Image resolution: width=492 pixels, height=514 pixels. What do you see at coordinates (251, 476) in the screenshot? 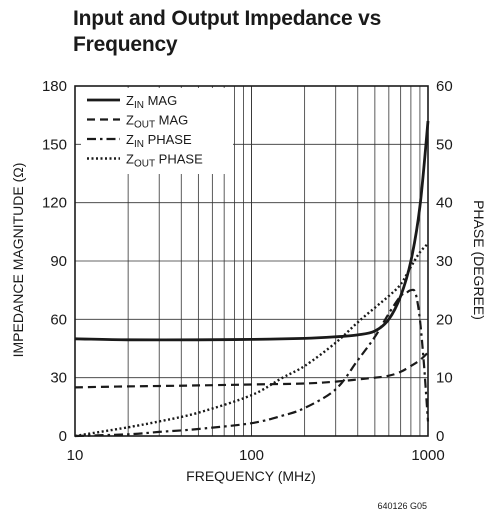
I see `x-axis-label: FREQUENCY (MHz)` at bounding box center [251, 476].